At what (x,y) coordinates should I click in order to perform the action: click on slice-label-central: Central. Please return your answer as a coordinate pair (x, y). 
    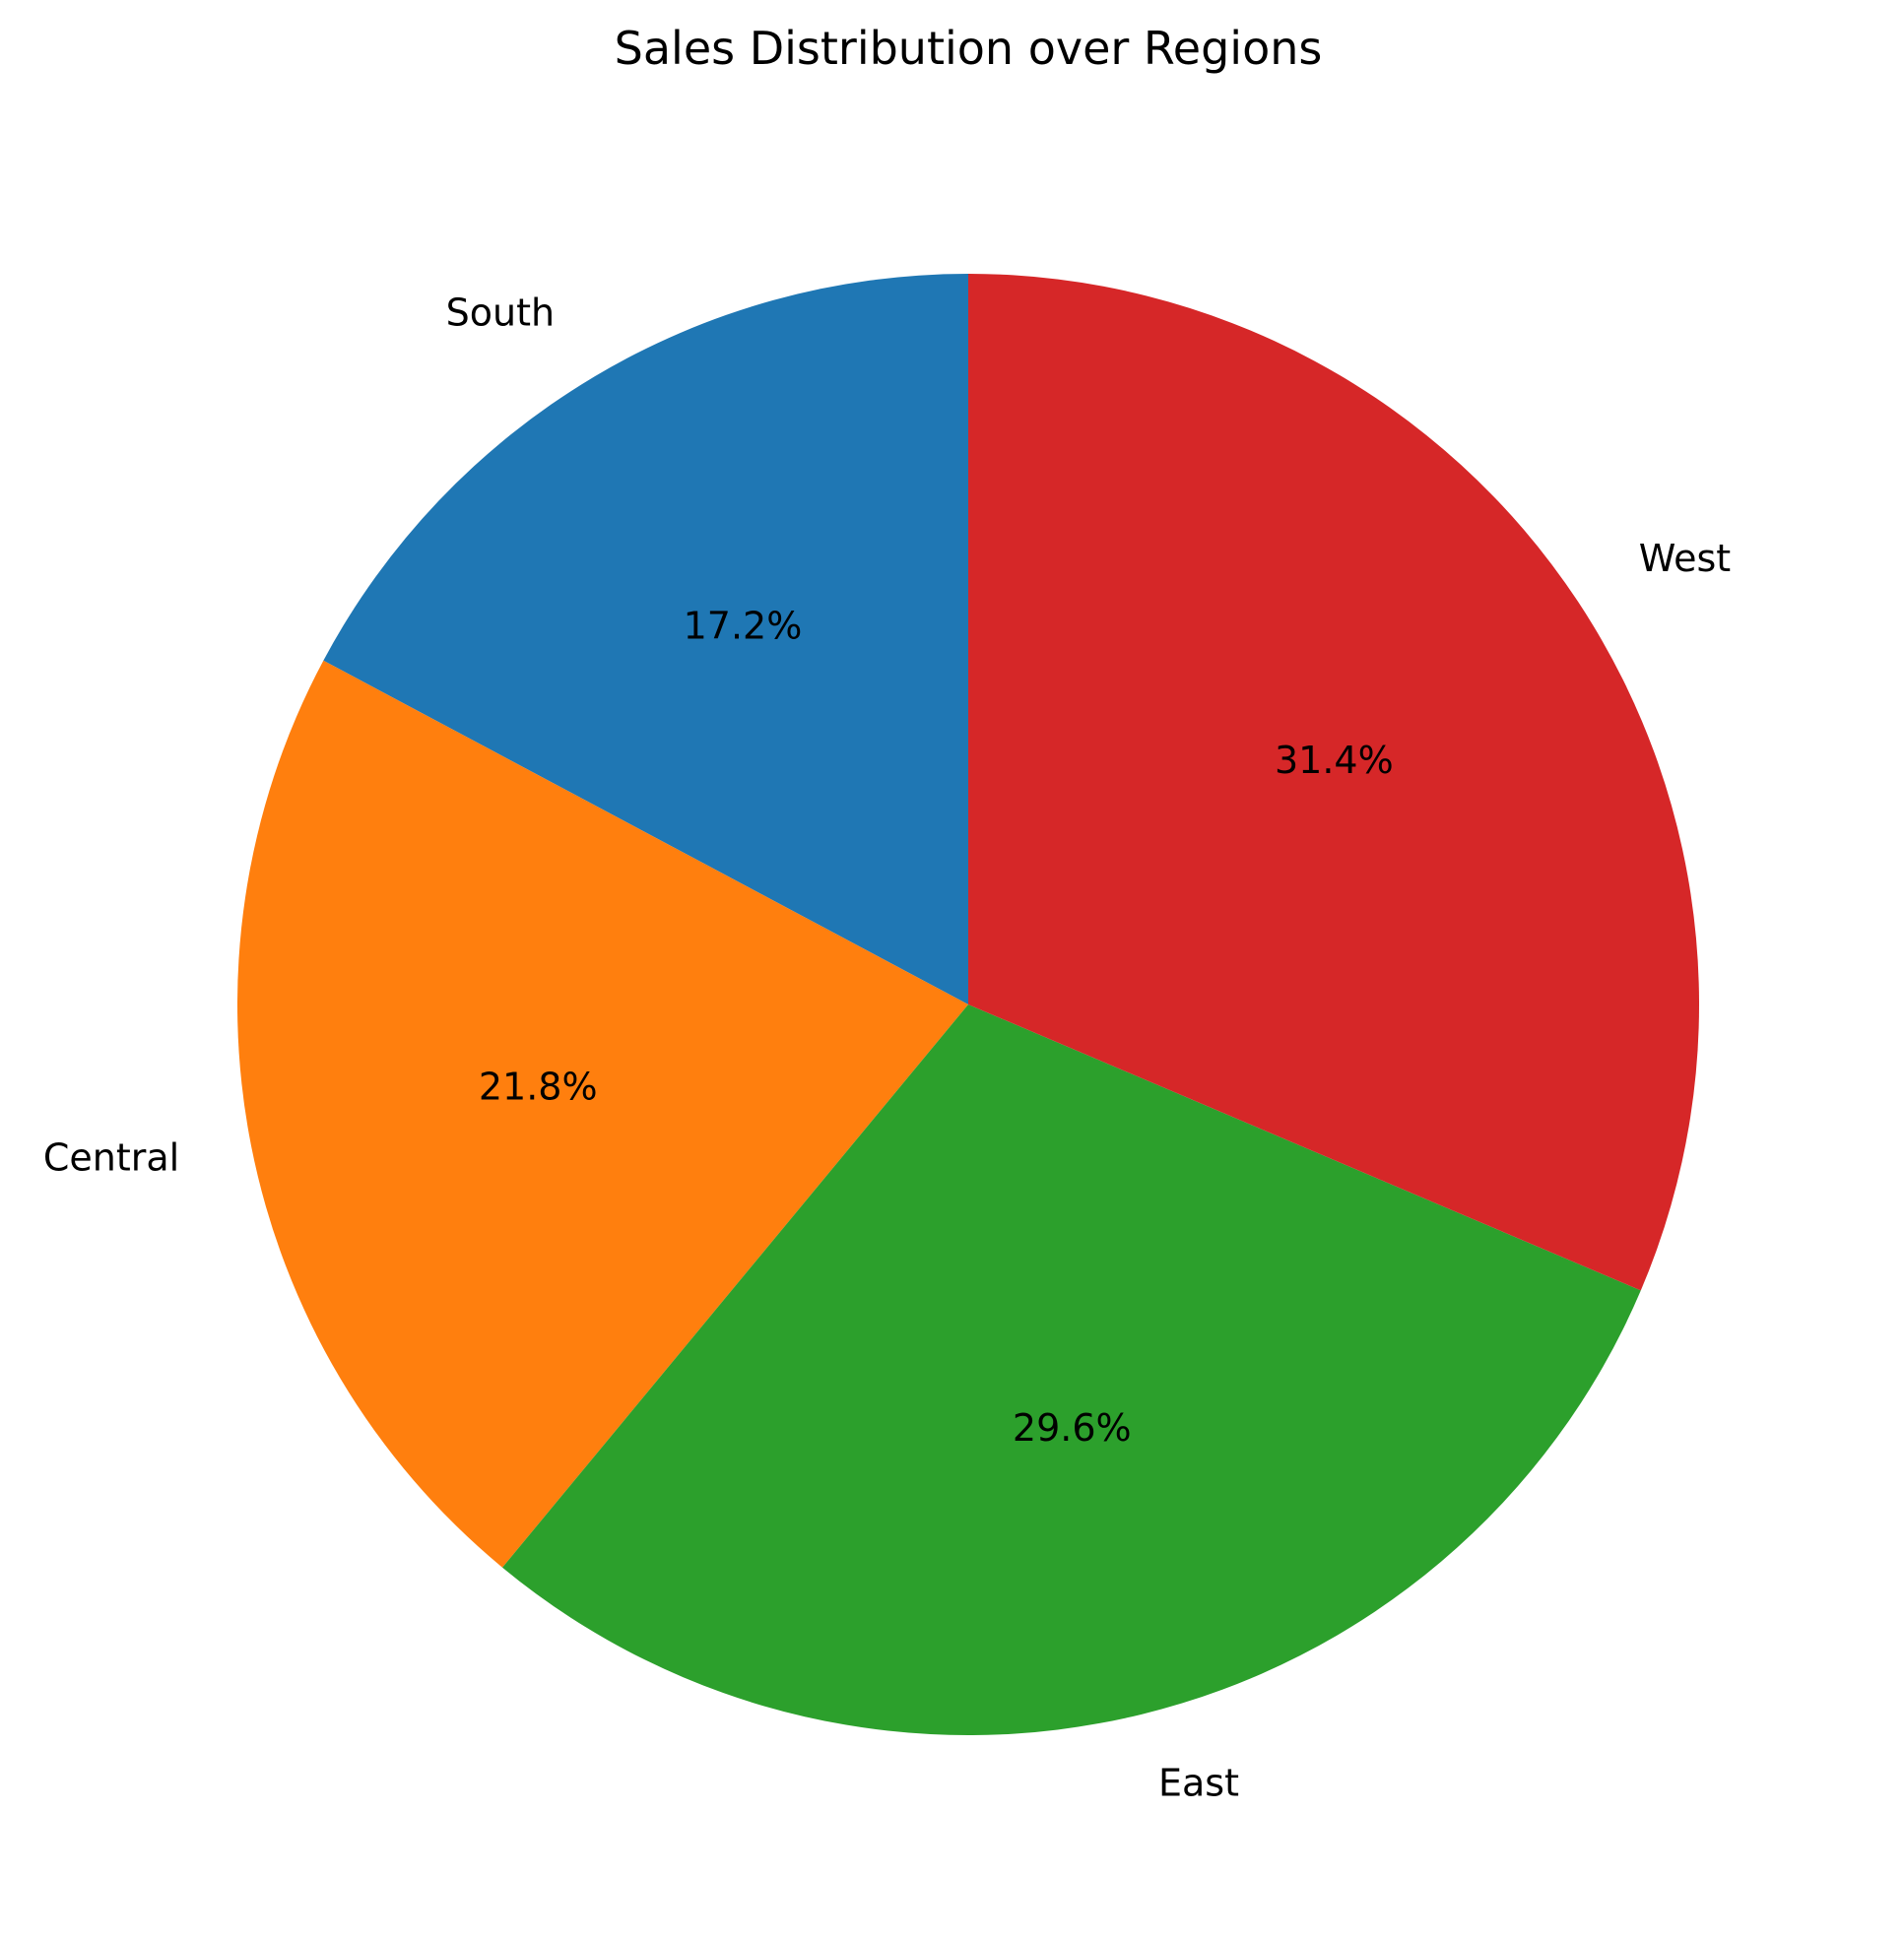
    Looking at the image, I should click on (111, 1157).